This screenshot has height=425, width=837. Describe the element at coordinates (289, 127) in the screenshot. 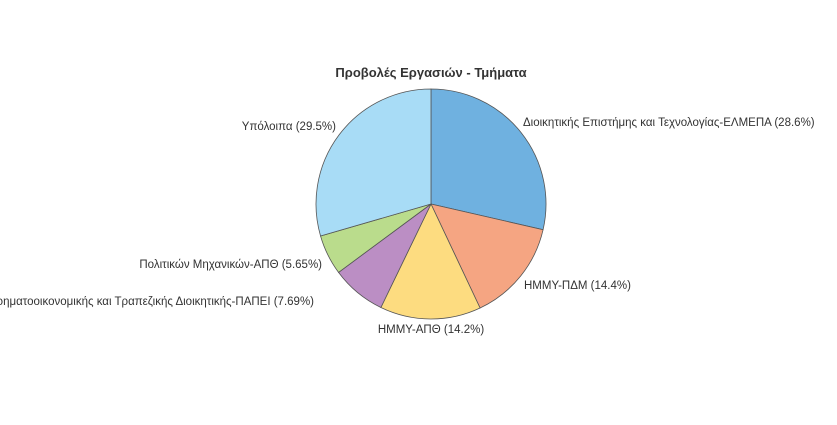

I see `slice-label: Υπόλοιπα (29.5%)` at that location.